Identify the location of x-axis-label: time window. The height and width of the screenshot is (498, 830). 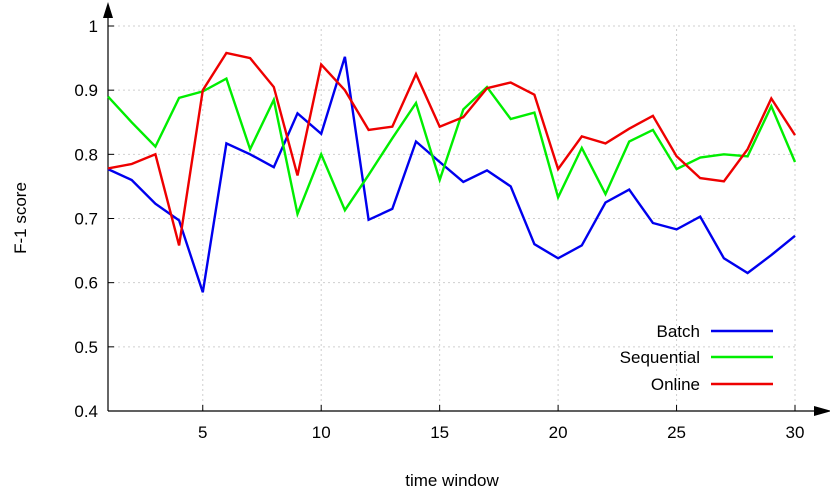
(452, 480).